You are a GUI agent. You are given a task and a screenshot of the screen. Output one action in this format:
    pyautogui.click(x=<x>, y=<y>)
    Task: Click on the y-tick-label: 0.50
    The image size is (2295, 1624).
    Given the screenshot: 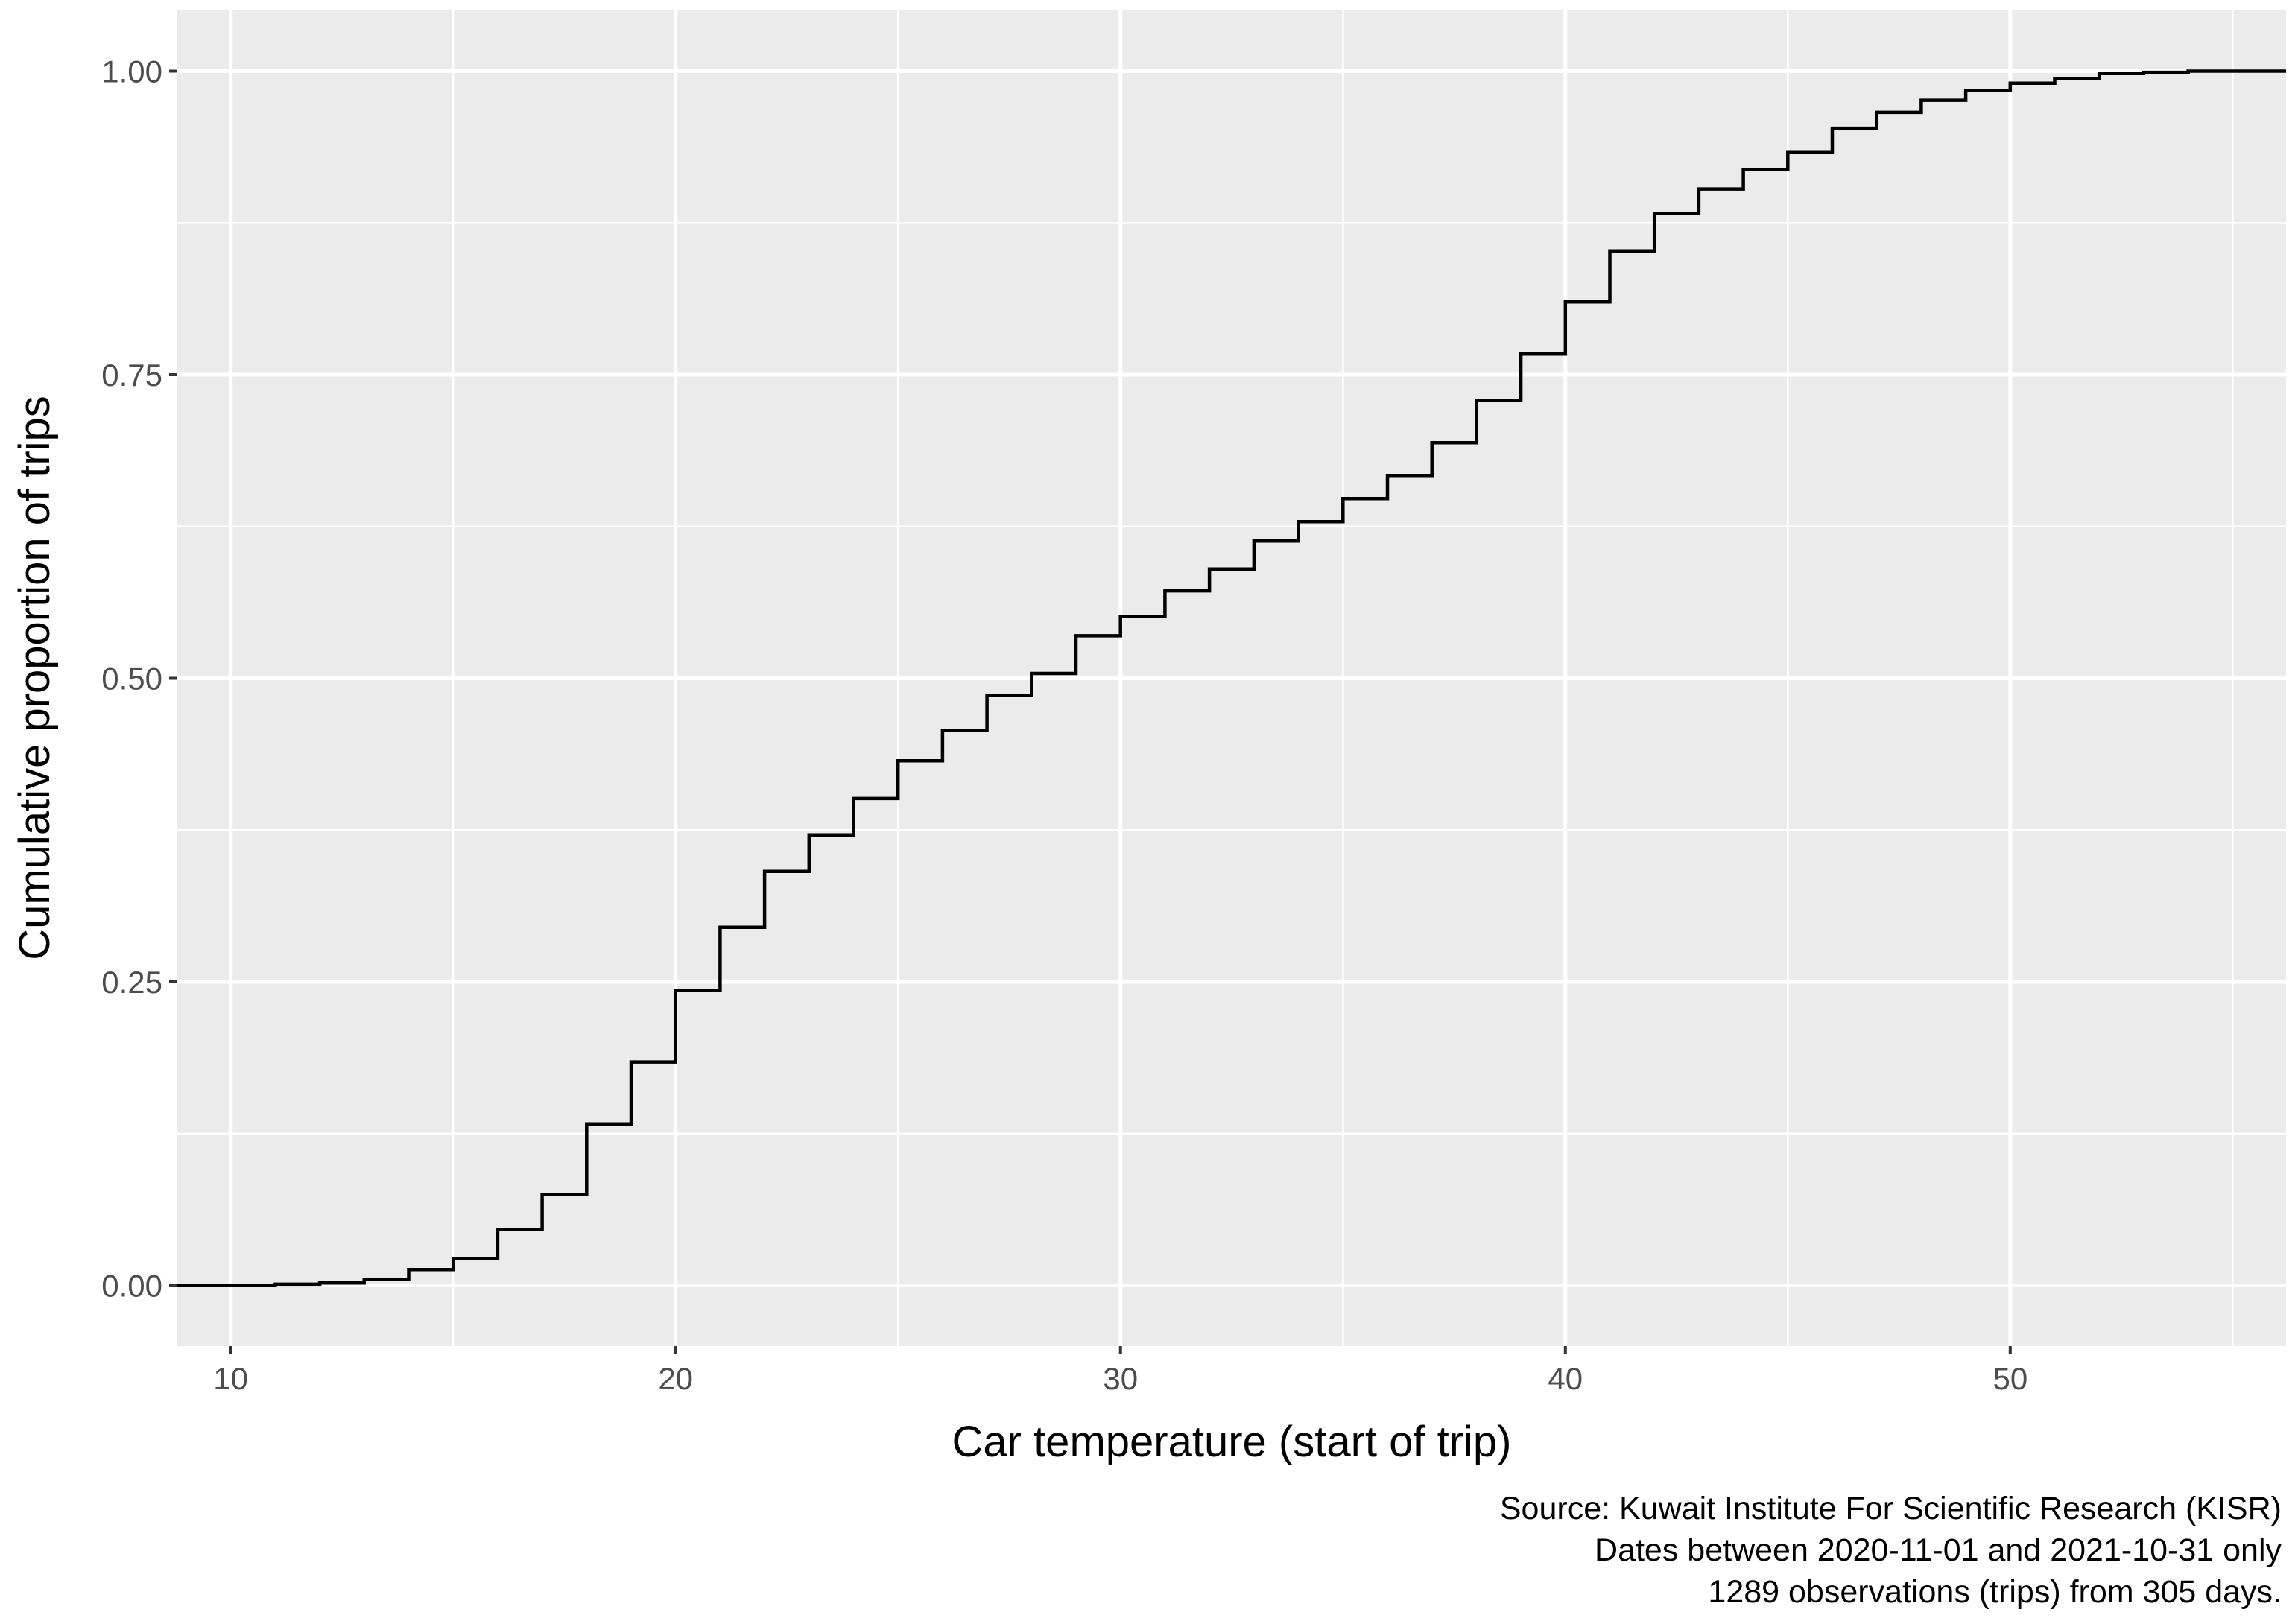 What is the action you would take?
    pyautogui.click(x=131, y=679)
    